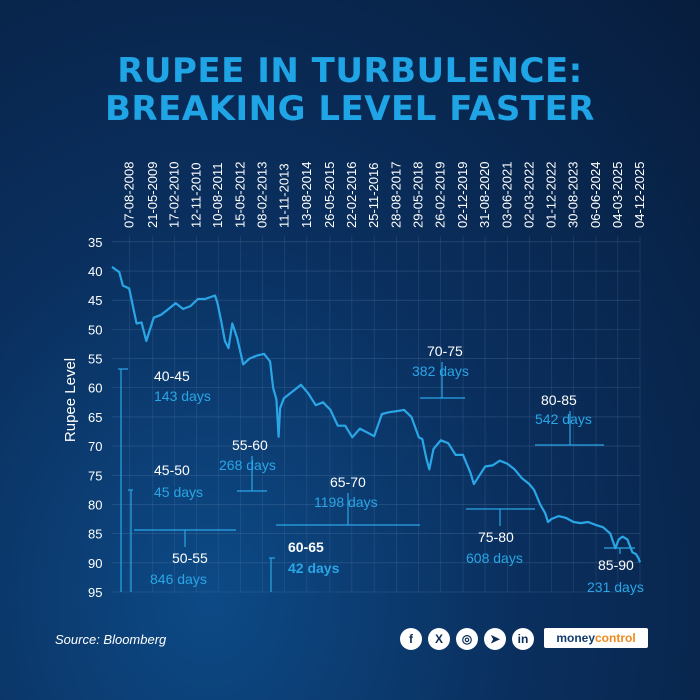  Describe the element at coordinates (484, 195) in the screenshot. I see `date-label-16: 31-08-2020` at that location.